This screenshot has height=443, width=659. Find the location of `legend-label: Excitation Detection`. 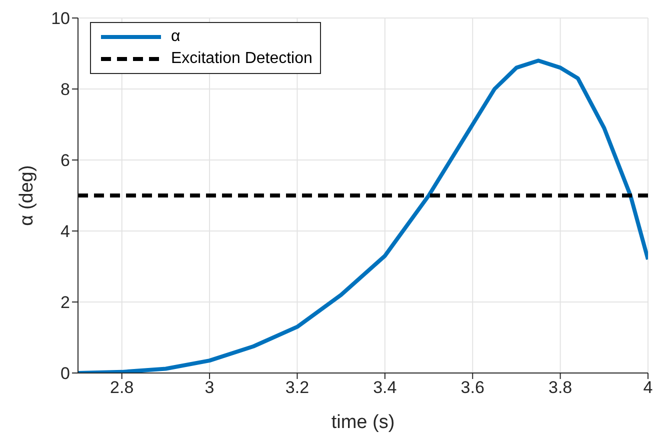

legend-label: Excitation Detection is located at coordinates (241, 59).